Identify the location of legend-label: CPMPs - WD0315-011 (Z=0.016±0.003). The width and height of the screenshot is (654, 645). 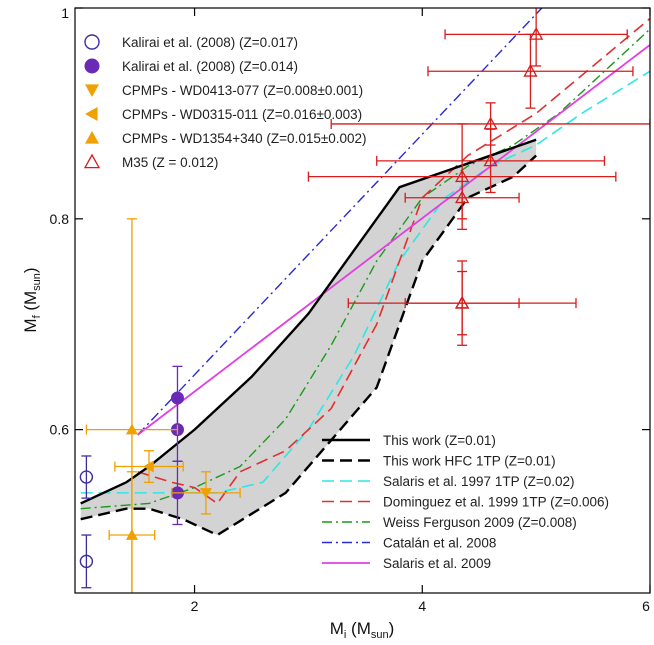
(242, 114).